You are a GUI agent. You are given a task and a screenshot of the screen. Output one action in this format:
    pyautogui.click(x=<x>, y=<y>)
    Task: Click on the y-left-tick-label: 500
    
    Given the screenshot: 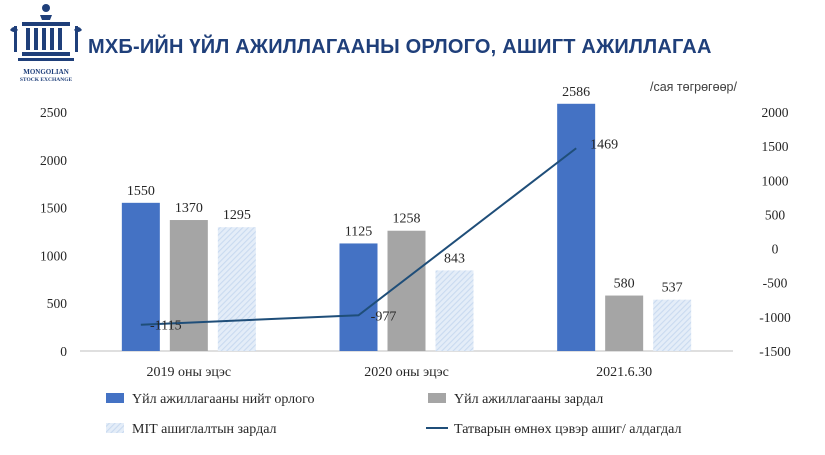 What is the action you would take?
    pyautogui.click(x=57, y=303)
    